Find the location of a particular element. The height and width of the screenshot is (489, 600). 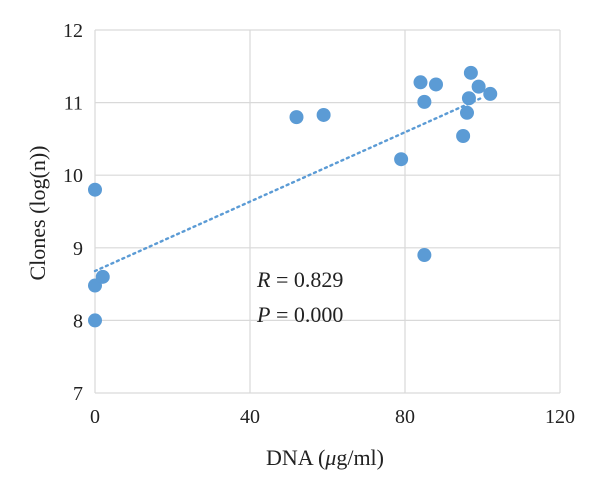

y-axis-label: Clones (log(n)) is located at coordinates (37, 212).